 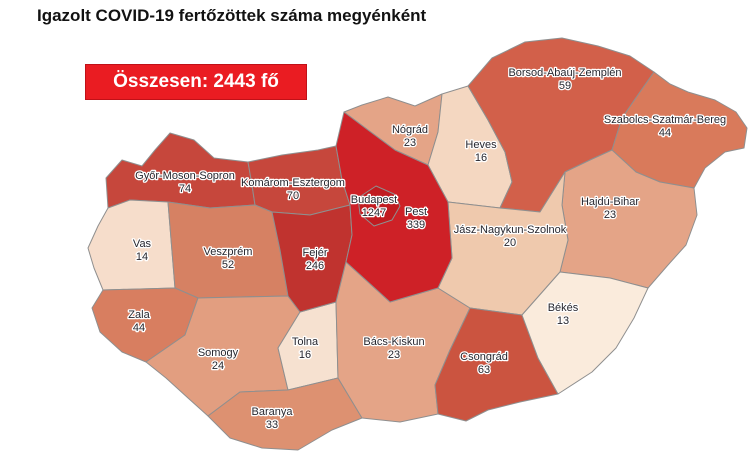 What do you see at coordinates (393, 348) in the screenshot?
I see `county-label-bacs-kiskun: Bács-Kiskun 23` at bounding box center [393, 348].